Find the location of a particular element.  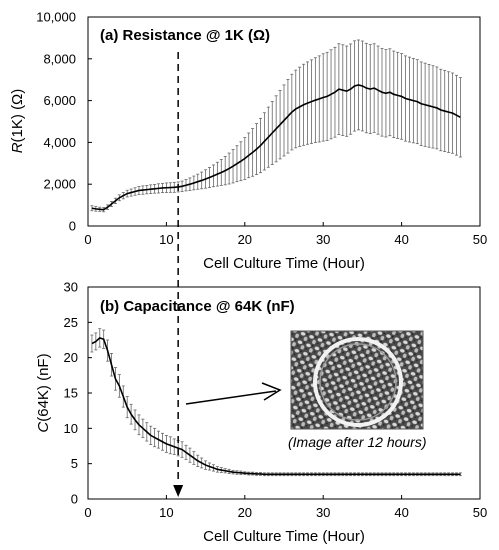

y-axis-label-a-rest: (1K) (Ω) is located at coordinates (17, 116).